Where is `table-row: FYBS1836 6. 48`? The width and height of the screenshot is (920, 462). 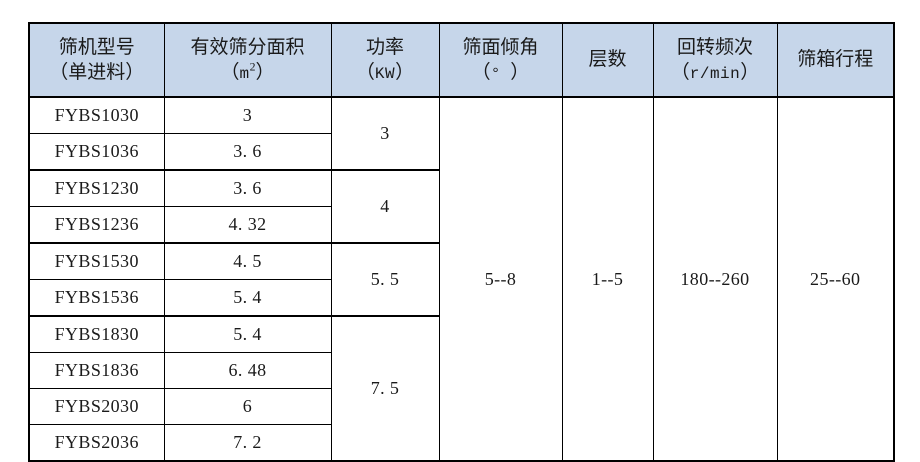 table-row: FYBS1836 6. 48 is located at coordinates (461, 370).